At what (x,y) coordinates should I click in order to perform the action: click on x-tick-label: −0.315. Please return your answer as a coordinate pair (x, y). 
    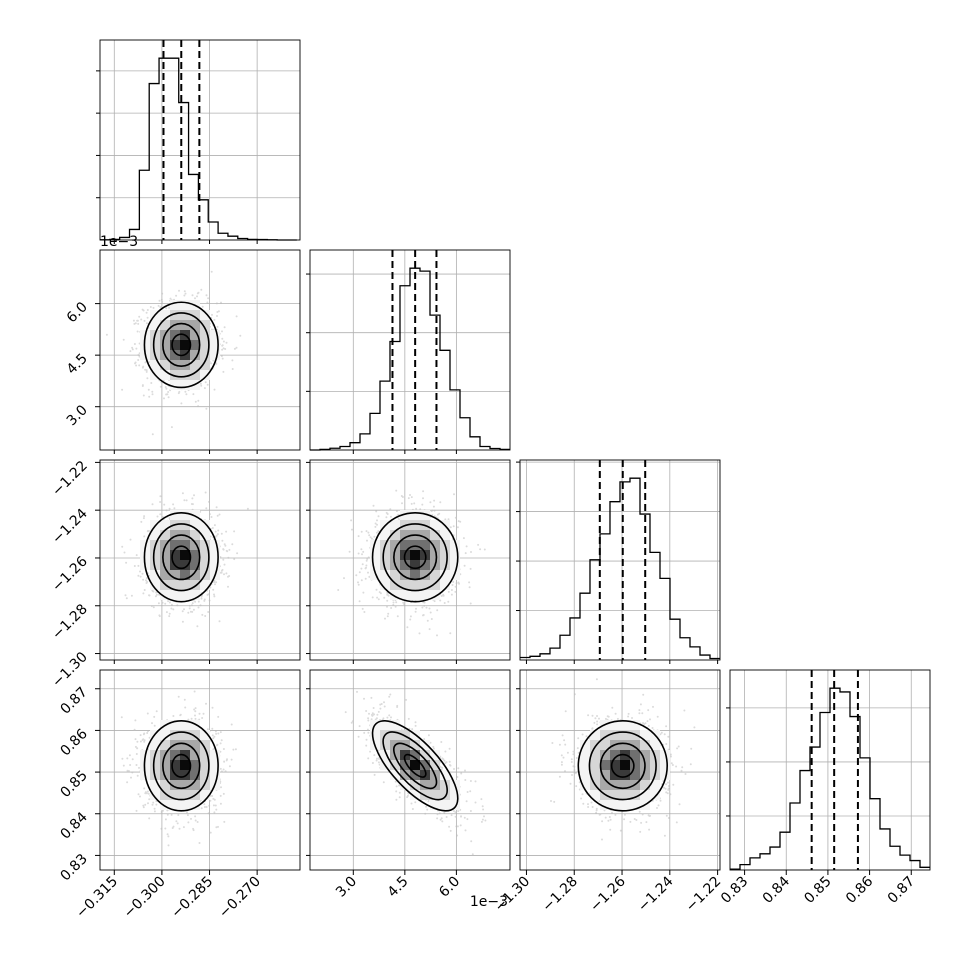
    Looking at the image, I should click on (97, 898).